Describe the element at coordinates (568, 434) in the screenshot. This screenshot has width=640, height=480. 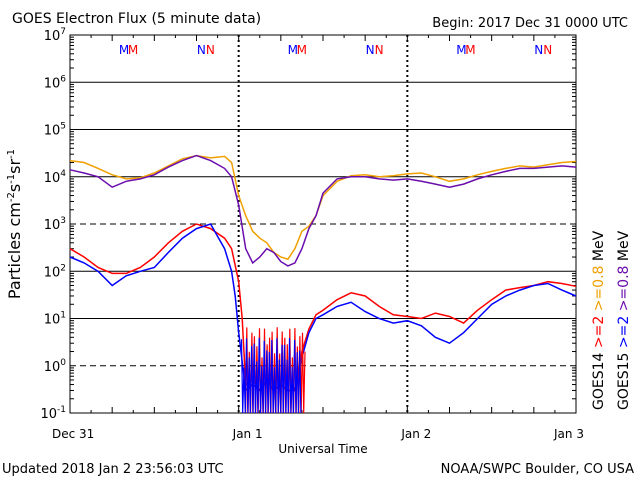
I see `x-tick-label: Jan 3` at that location.